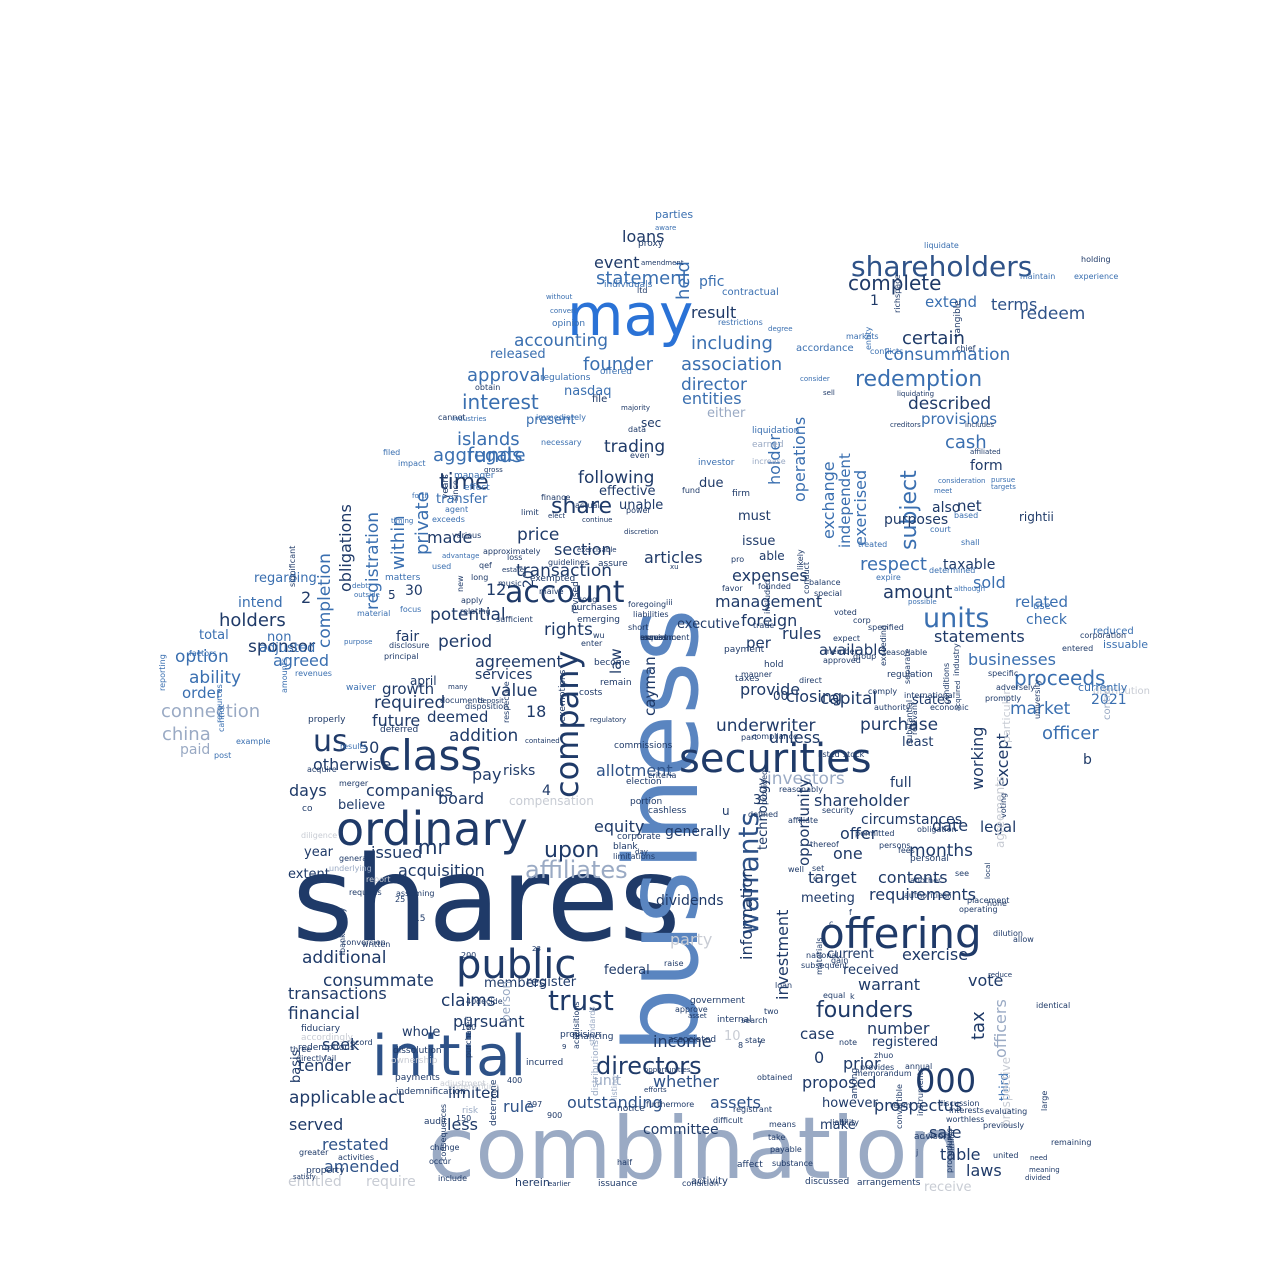  Describe the element at coordinates (409, 645) in the screenshot. I see `word-339: disclosure` at that location.